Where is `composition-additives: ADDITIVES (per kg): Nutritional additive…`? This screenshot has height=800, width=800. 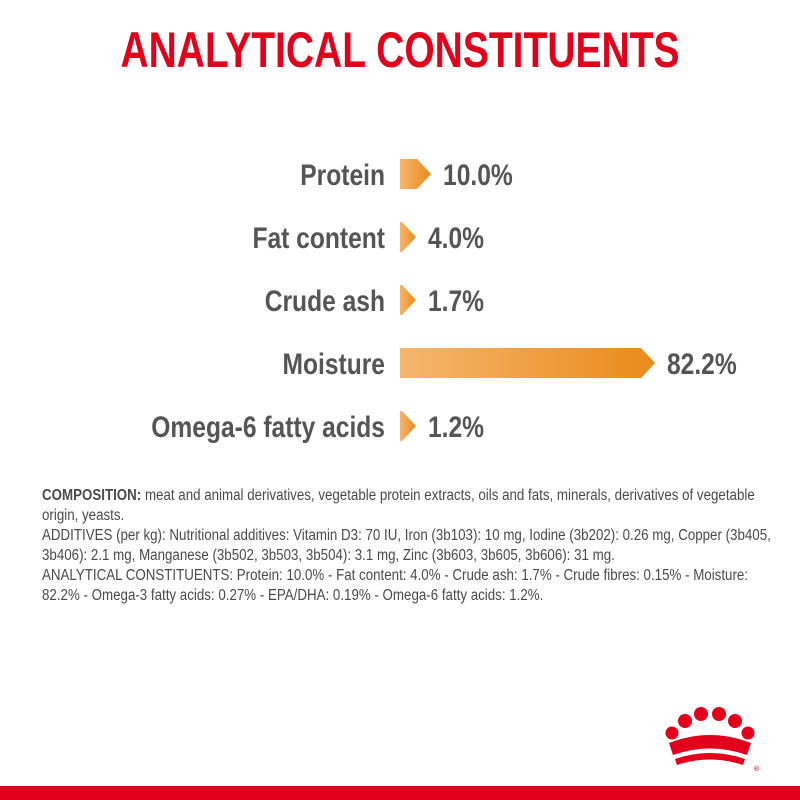
composition-additives: ADDITIVES (per kg): Nutritional additive… is located at coordinates (406, 545).